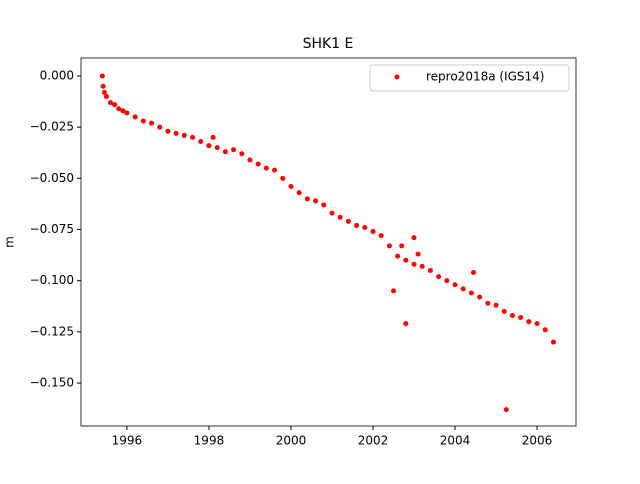 The image size is (640, 484). Describe the element at coordinates (373, 441) in the screenshot. I see `x-tick-label: 2002` at that location.